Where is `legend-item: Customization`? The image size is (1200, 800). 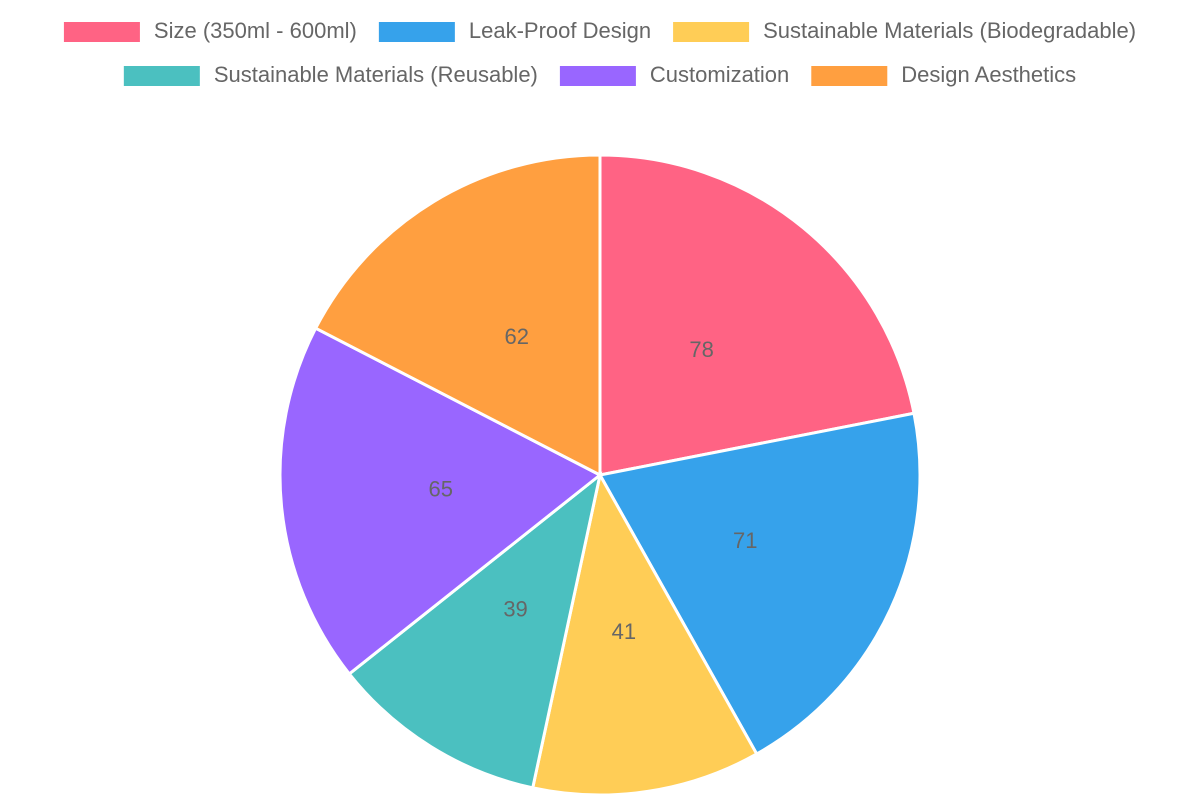 legend-item: Customization is located at coordinates (674, 74).